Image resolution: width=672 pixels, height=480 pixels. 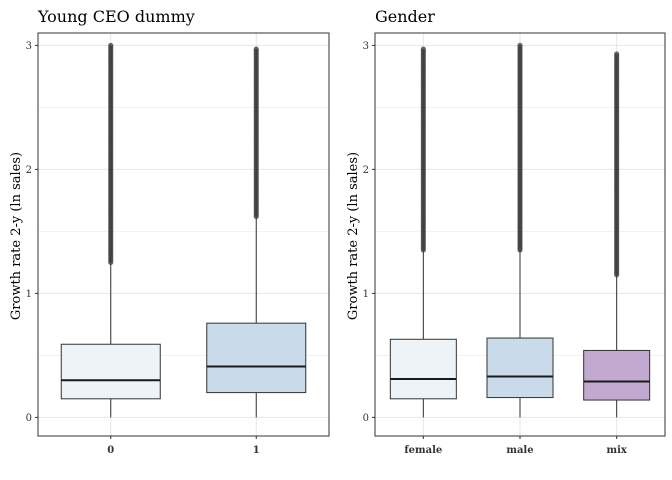 I want to click on box-mix, so click(x=617, y=234).